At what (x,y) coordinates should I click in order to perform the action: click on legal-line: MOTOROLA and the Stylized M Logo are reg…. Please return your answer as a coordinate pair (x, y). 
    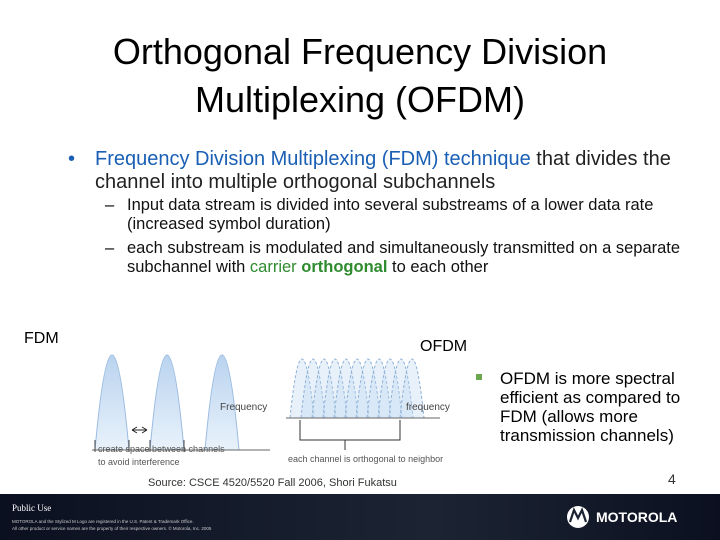
    Looking at the image, I should click on (103, 521).